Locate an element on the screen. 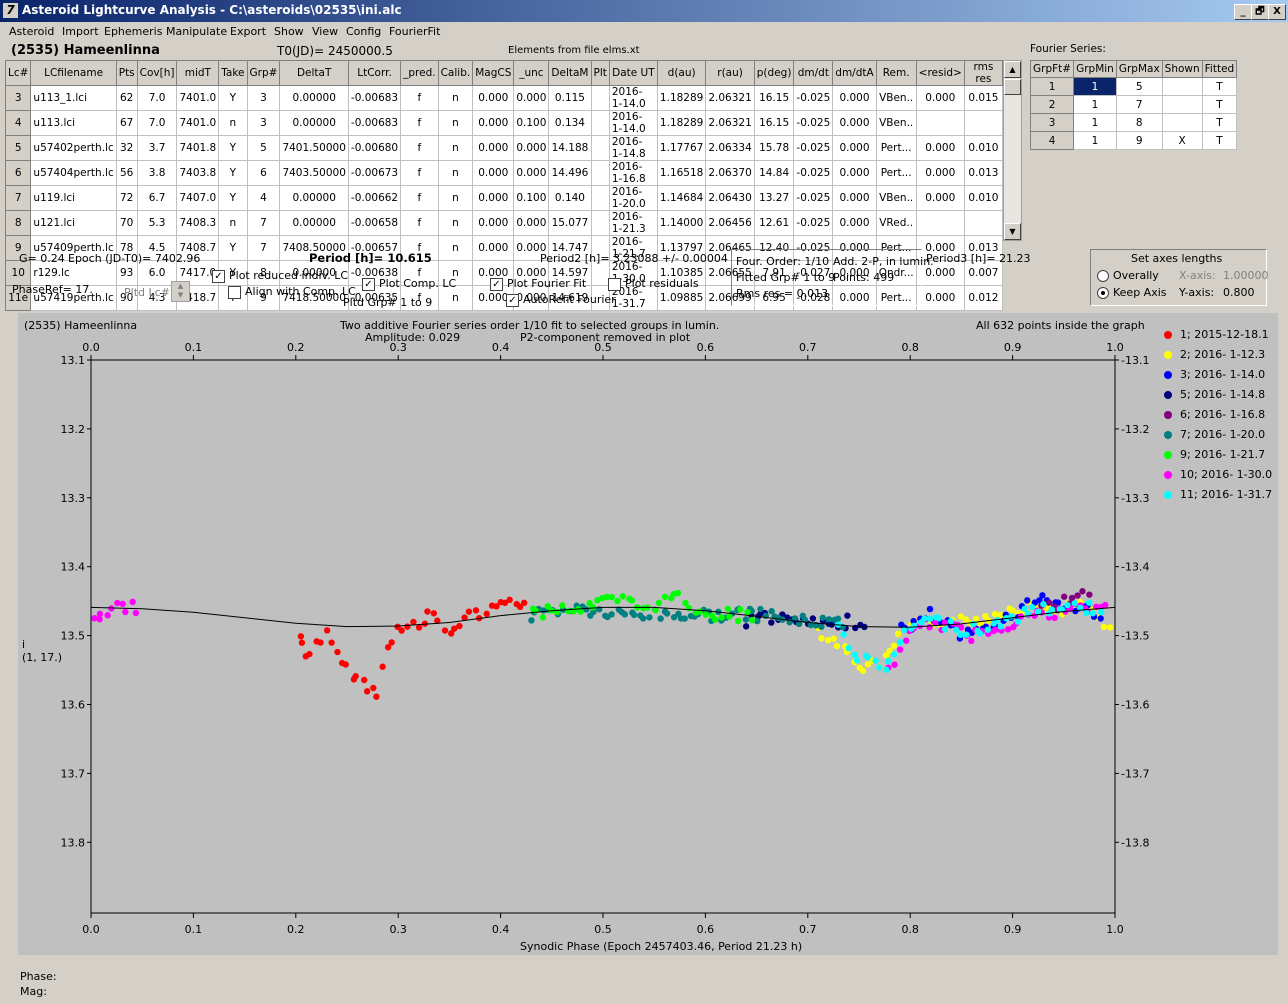 This screenshot has width=1288, height=1004. fourier-cell: 5 is located at coordinates (1139, 86).